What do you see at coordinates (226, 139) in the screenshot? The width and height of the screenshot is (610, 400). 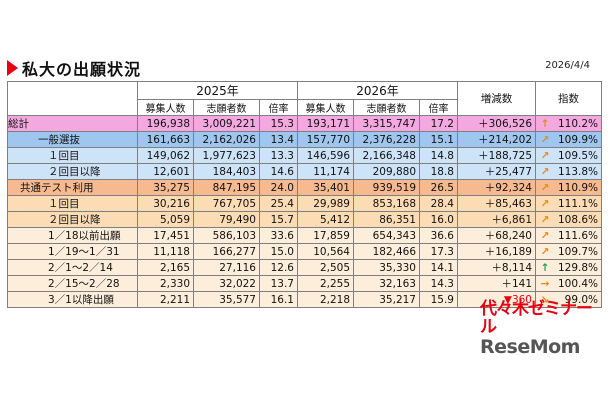 I see `applicants-2025: 2,162,026` at bounding box center [226, 139].